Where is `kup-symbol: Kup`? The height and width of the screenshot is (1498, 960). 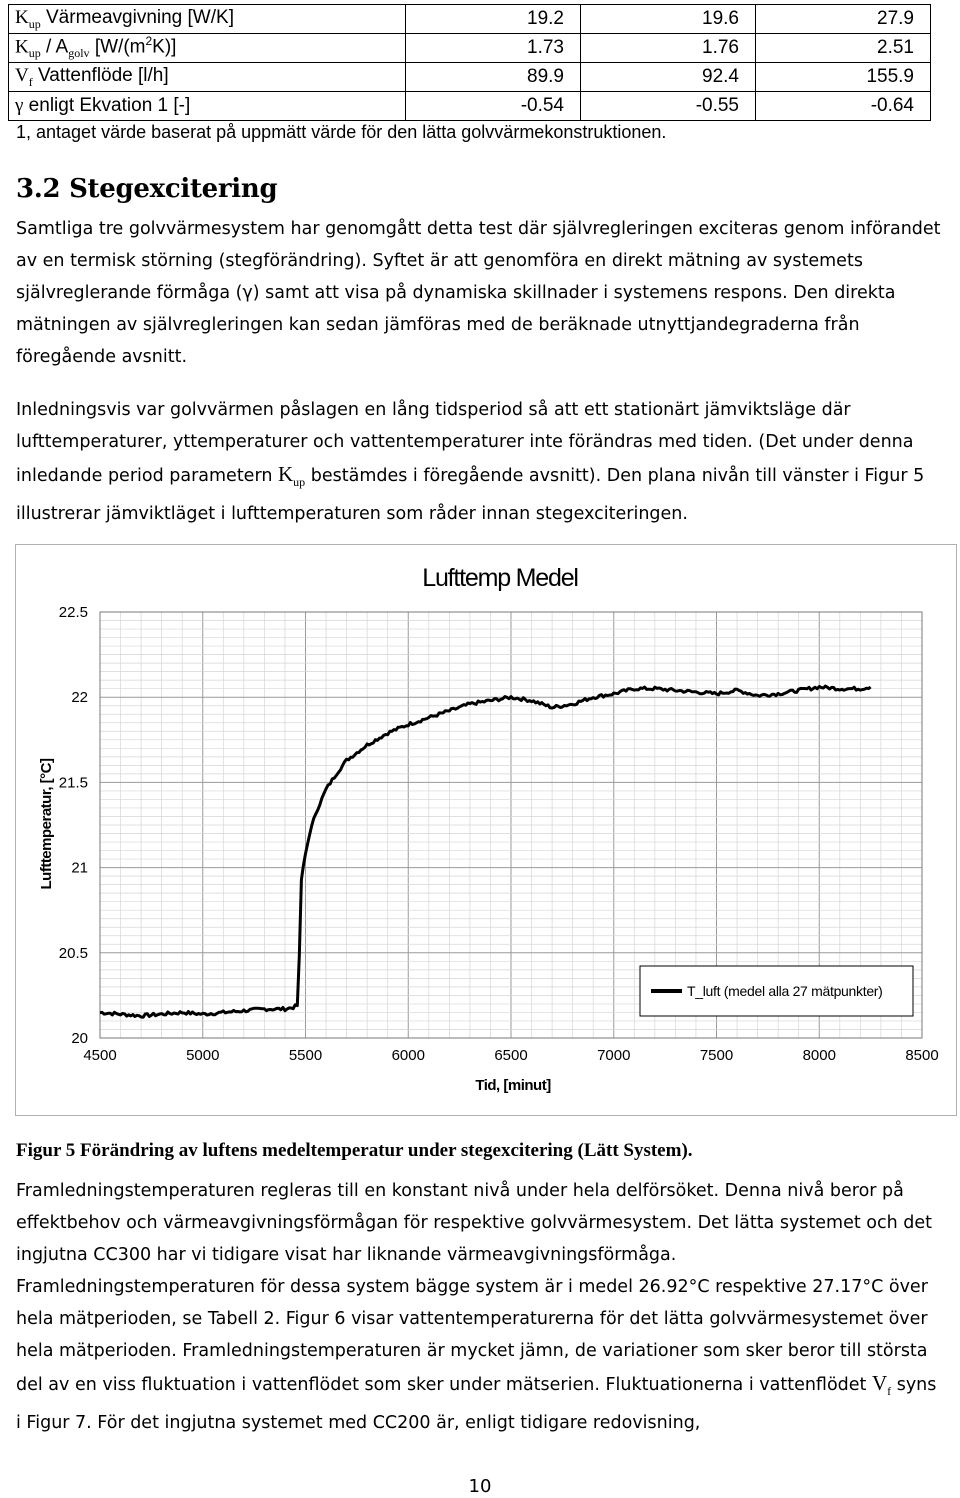 kup-symbol: Kup is located at coordinates (292, 476).